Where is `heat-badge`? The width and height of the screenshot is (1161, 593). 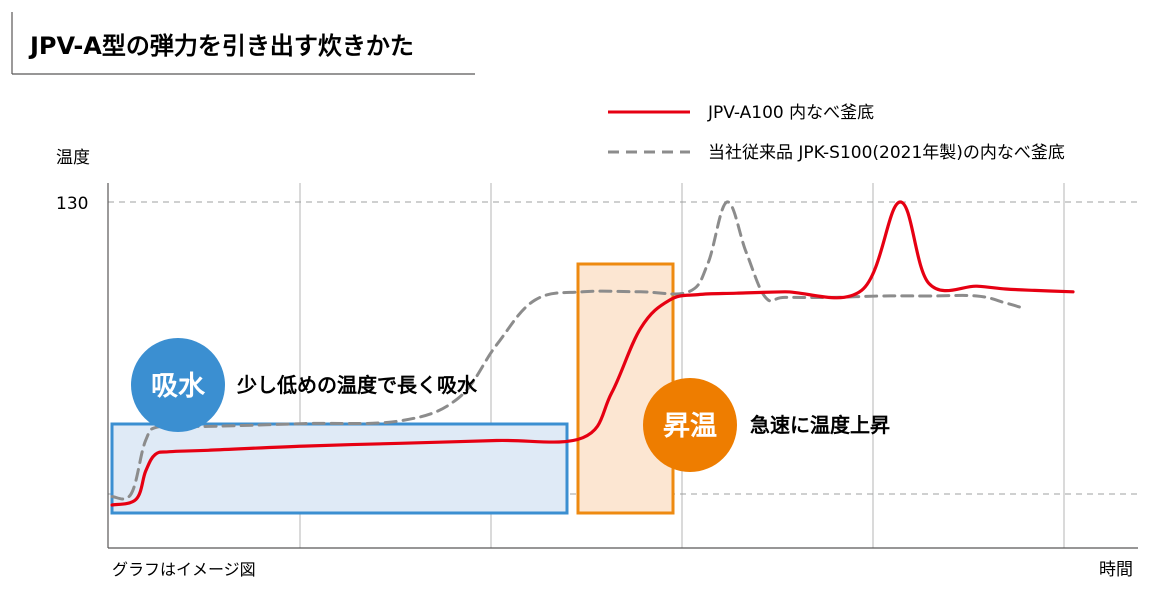
heat-badge is located at coordinates (690, 425).